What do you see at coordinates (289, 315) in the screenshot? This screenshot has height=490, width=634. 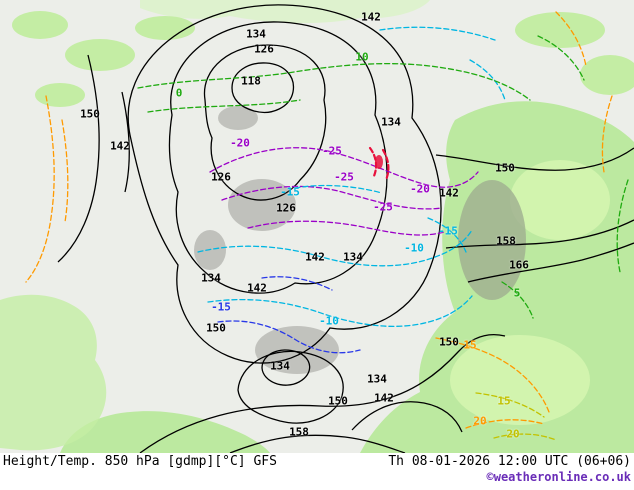 I see `isotherm-lines-blue` at bounding box center [289, 315].